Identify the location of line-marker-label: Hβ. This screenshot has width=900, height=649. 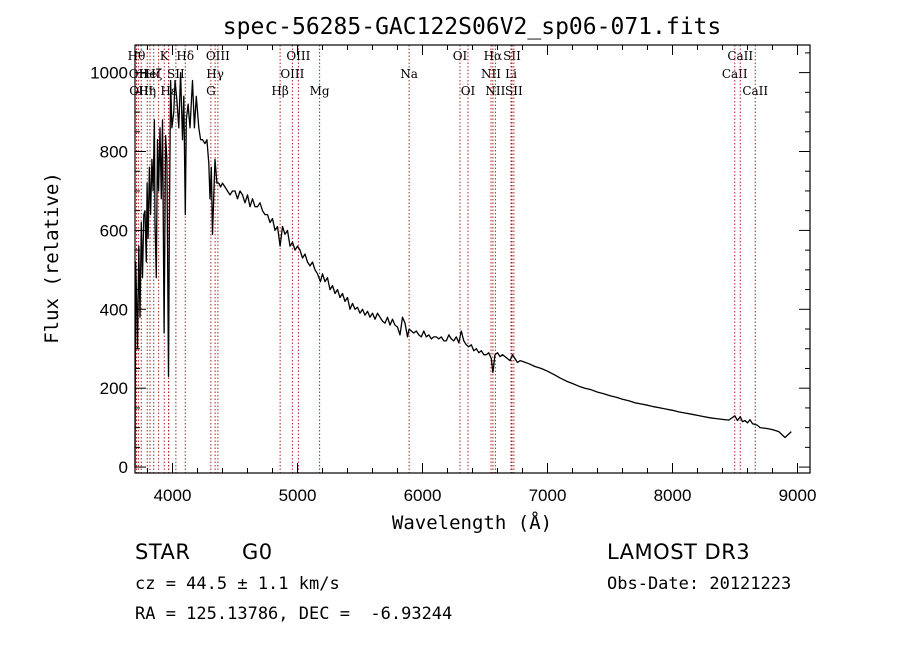
(279, 91).